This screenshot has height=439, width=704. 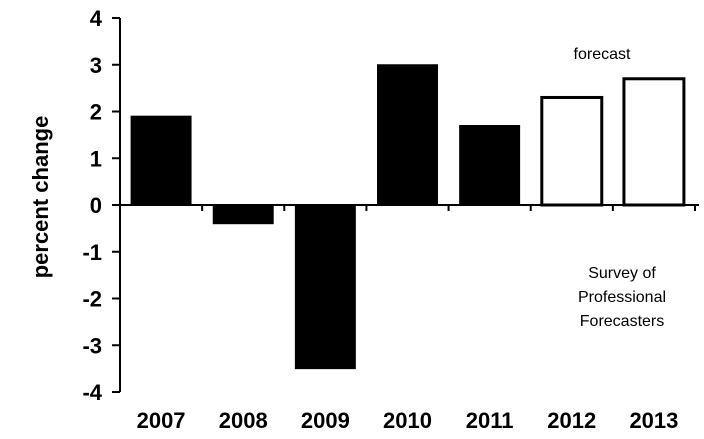 I want to click on x-tick-label-2007: 2007, so click(x=161, y=420).